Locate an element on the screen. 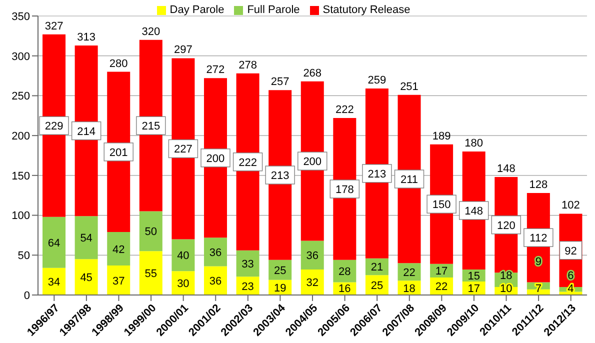  legend-label: Statutory Release is located at coordinates (366, 10).